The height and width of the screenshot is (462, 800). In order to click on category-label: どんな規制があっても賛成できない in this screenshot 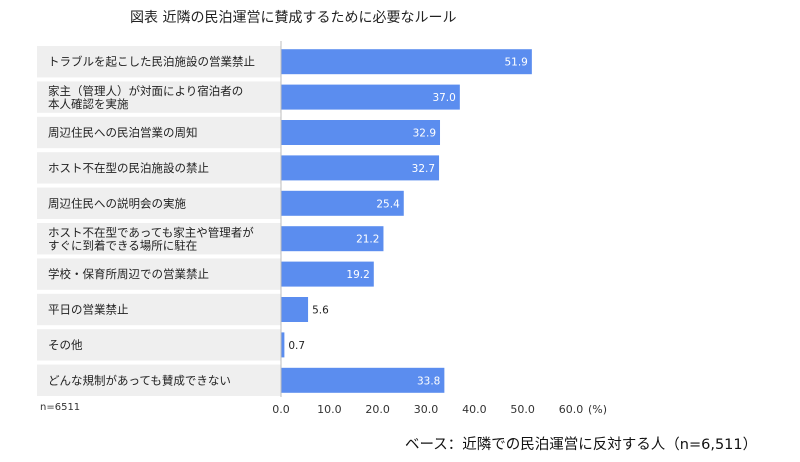, I will do `click(139, 380)`.